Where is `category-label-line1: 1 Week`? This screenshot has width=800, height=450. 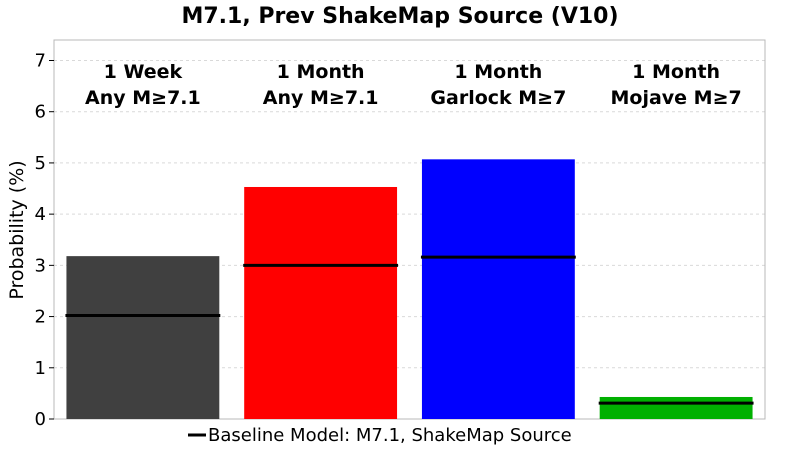 category-label-line1: 1 Week is located at coordinates (143, 72).